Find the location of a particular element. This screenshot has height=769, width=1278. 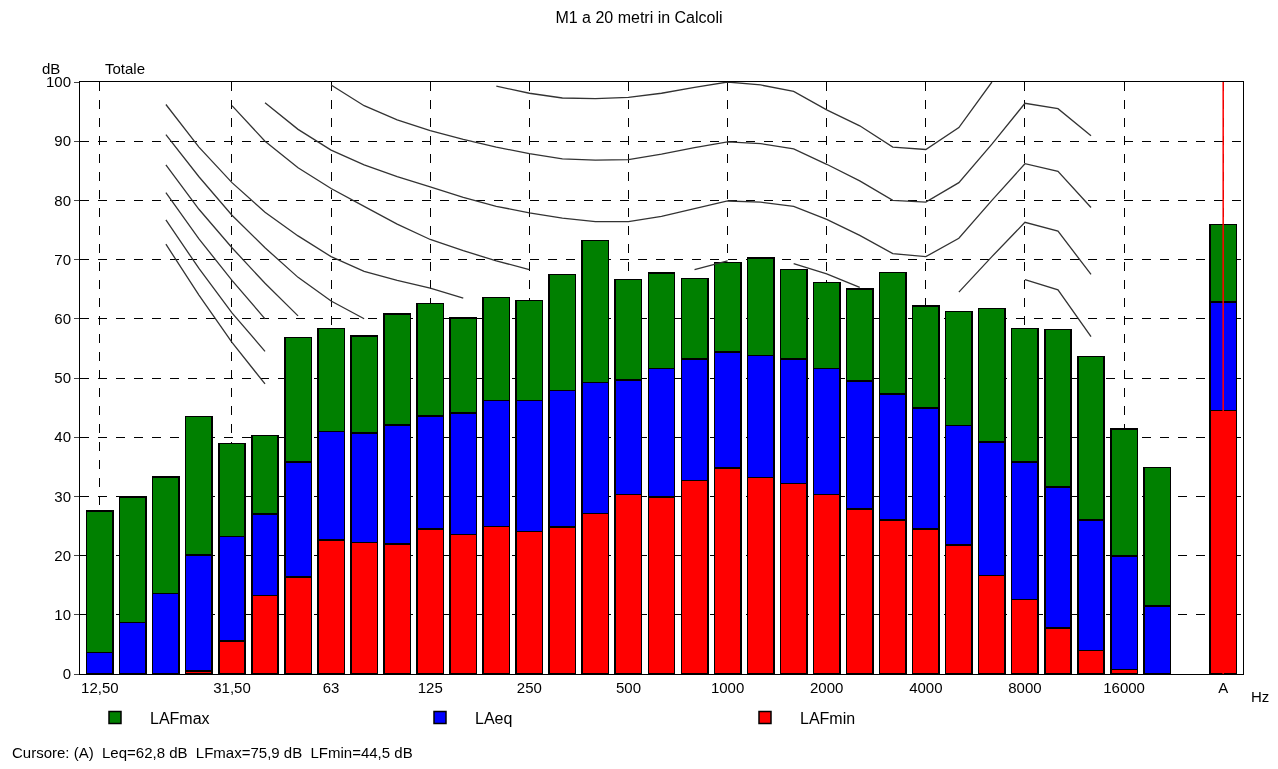

y-tick-label: 60 is located at coordinates (62, 319).